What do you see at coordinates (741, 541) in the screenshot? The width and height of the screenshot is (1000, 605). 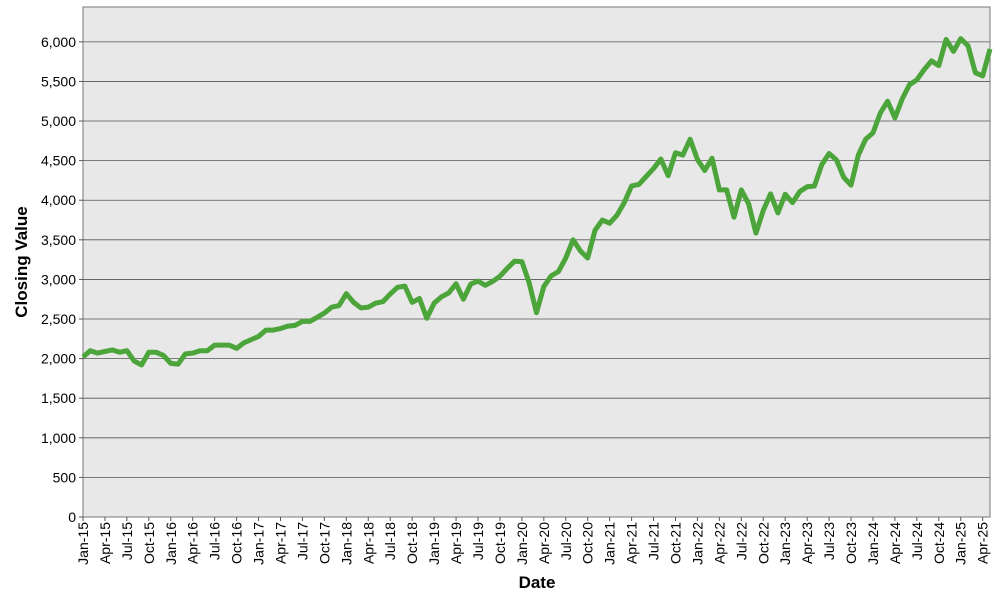 I see `x-tick-label: Jul-22` at bounding box center [741, 541].